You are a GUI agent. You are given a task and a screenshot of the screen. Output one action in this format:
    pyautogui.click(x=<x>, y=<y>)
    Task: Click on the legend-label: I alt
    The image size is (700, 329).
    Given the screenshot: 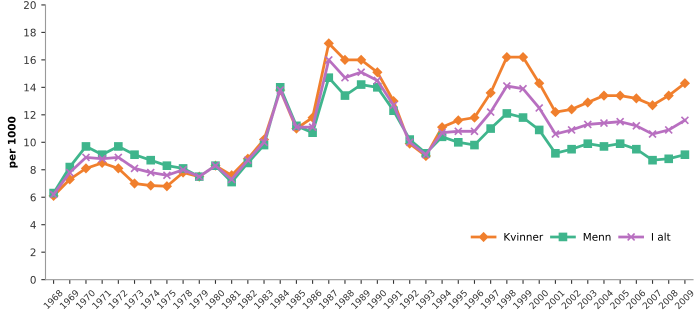 What is the action you would take?
    pyautogui.click(x=661, y=236)
    